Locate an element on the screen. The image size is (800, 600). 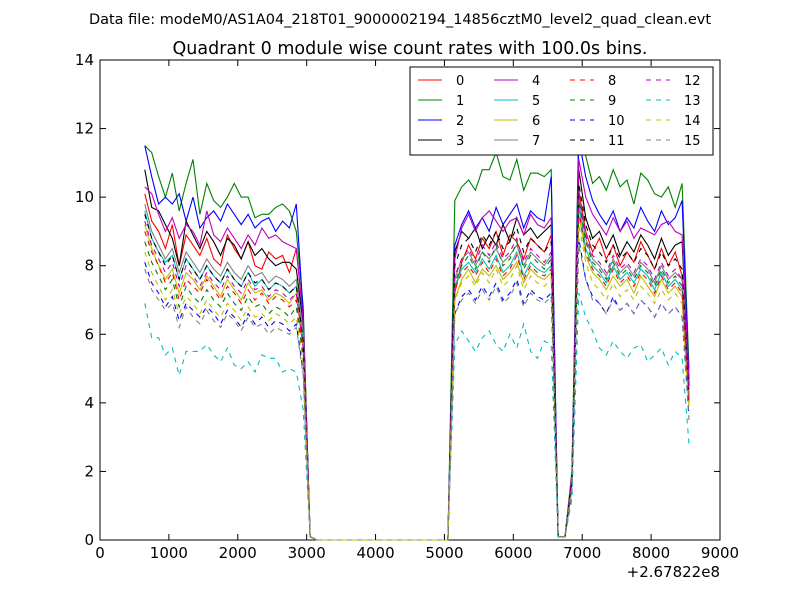
legend-label-13: 13 is located at coordinates (692, 101).